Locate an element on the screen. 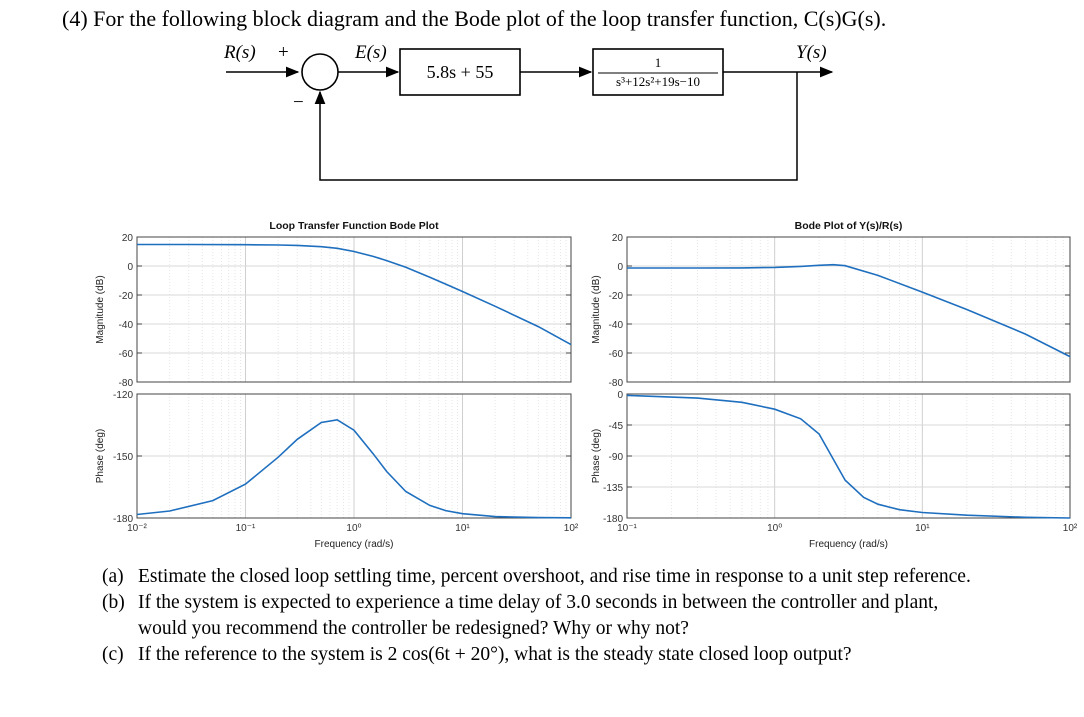  feedback-path is located at coordinates (556, 126).